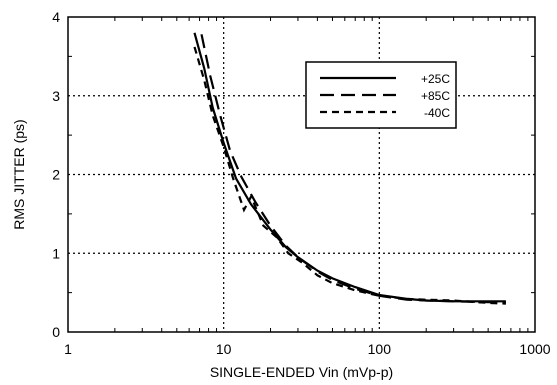 The width and height of the screenshot is (557, 385). Describe the element at coordinates (437, 113) in the screenshot. I see `legend-label: -40C` at that location.